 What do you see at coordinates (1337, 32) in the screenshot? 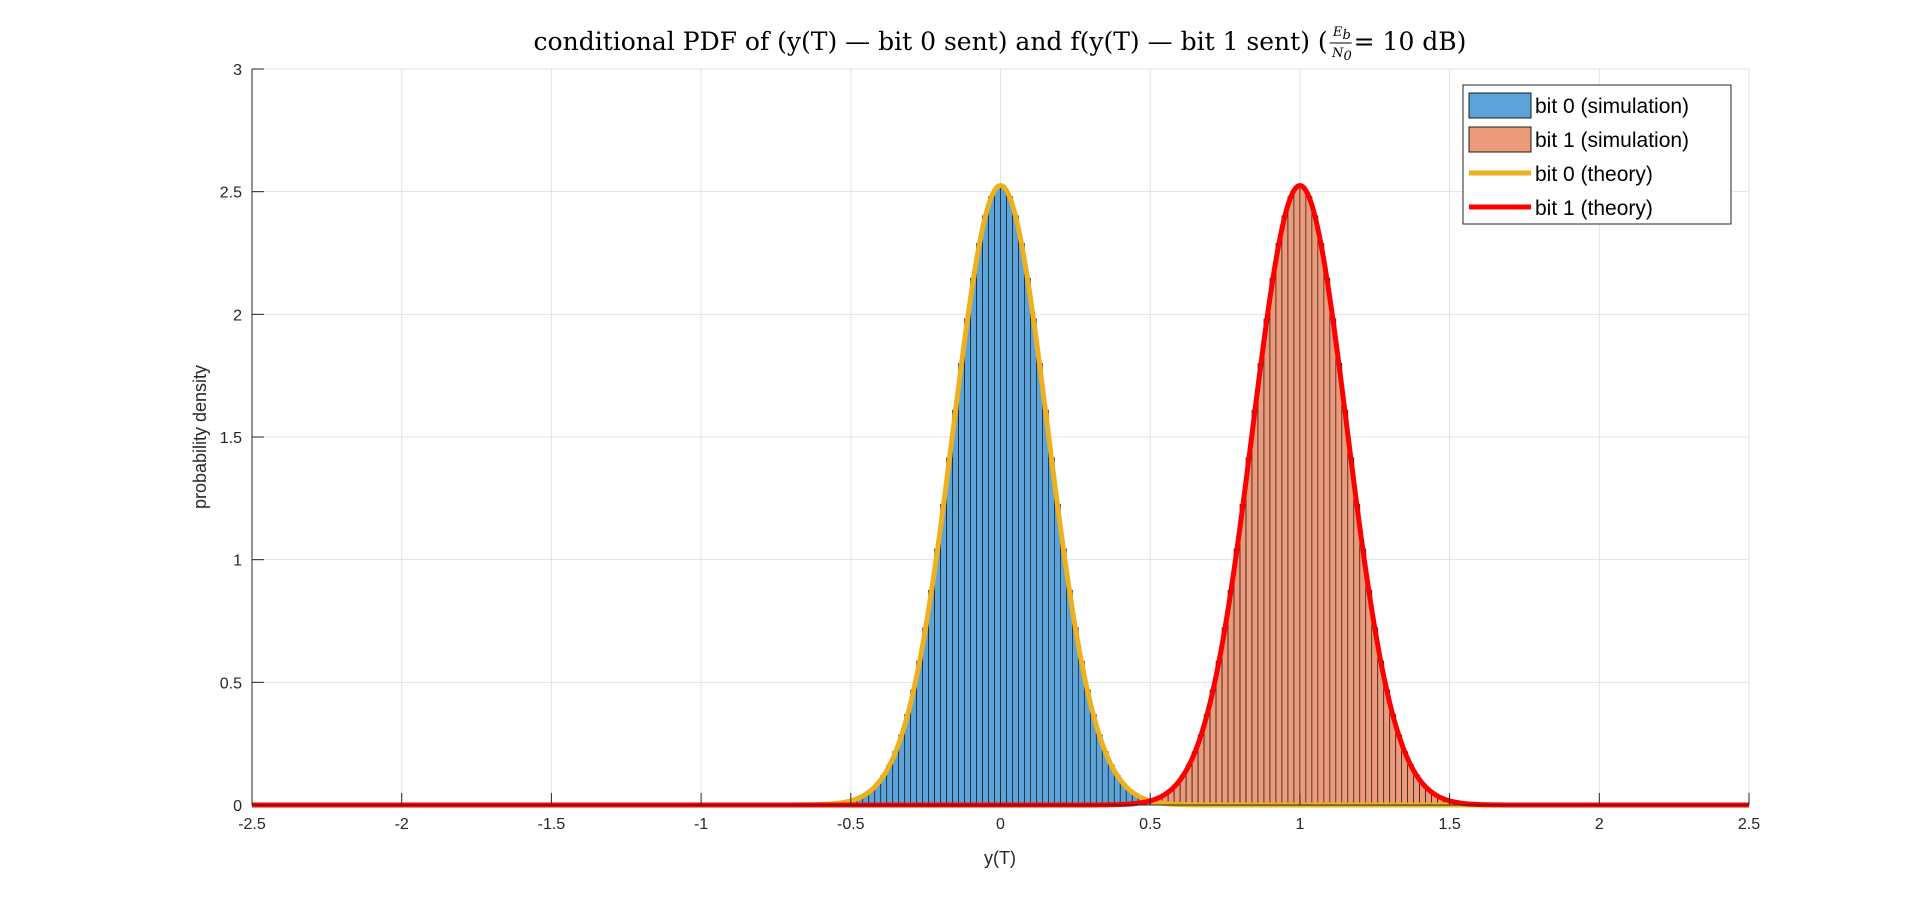
I see `title-frac-numerator: E` at bounding box center [1337, 32].